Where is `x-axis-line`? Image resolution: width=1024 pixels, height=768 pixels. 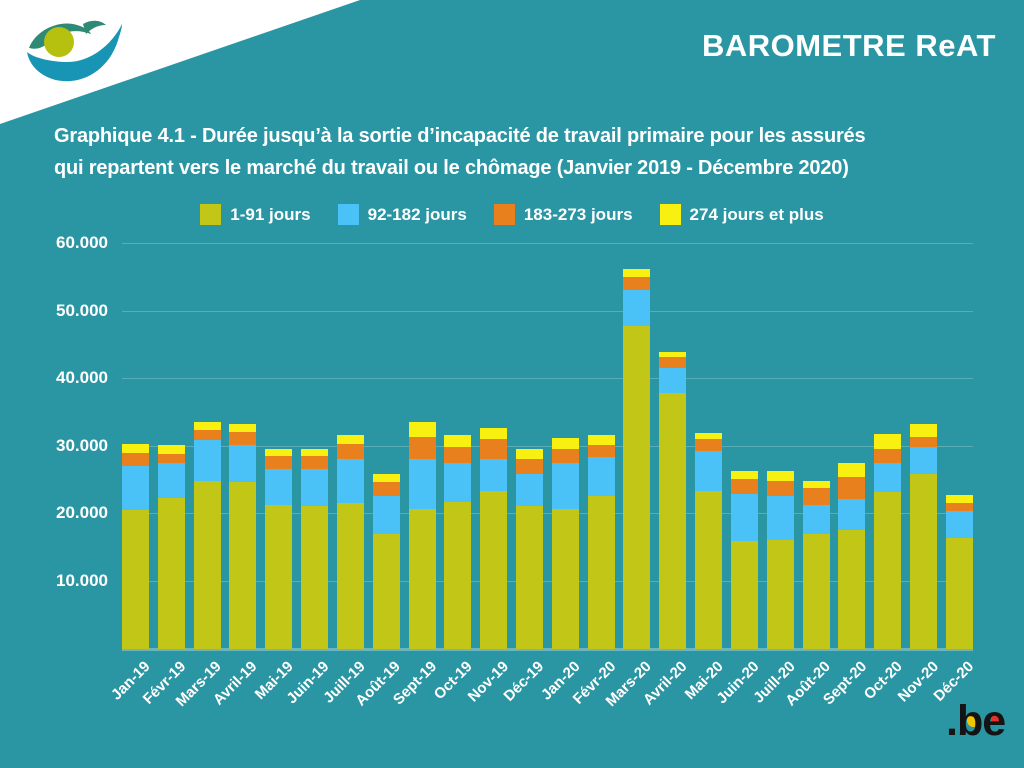
x-axis-line is located at coordinates (547, 649).